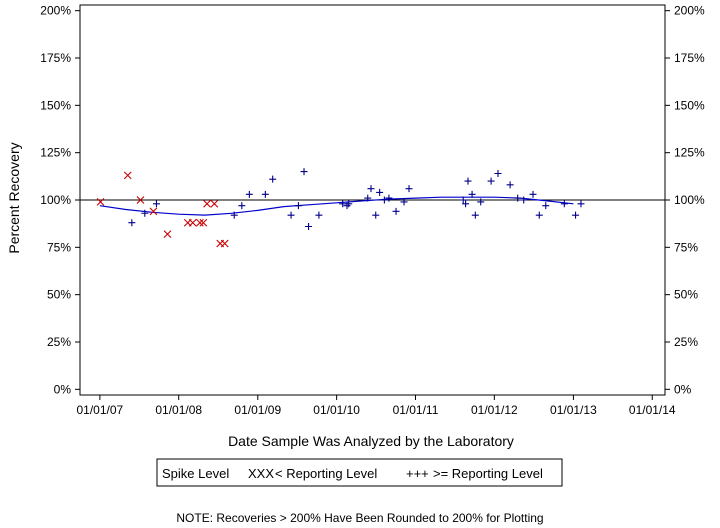  I want to click on legend-label-above-rl: >= Reporting Level, so click(488, 473).